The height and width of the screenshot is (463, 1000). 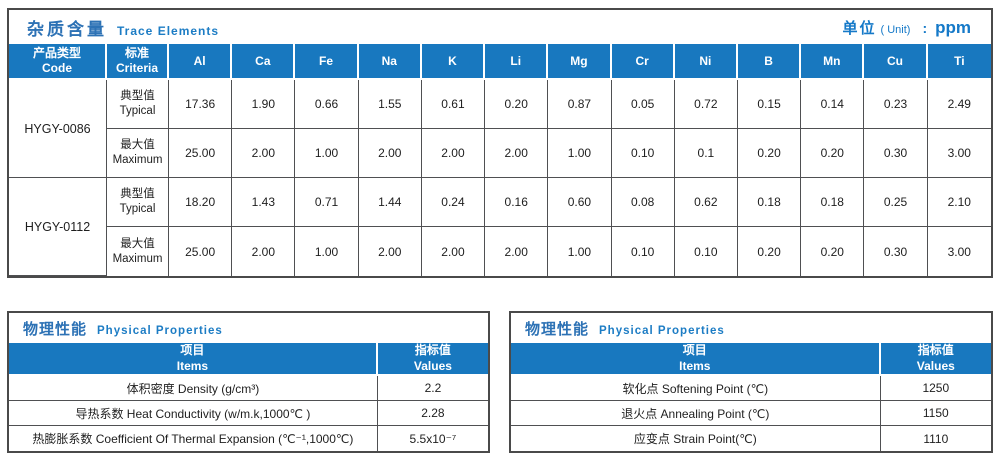 I want to click on header-element: Ca, so click(x=264, y=62).